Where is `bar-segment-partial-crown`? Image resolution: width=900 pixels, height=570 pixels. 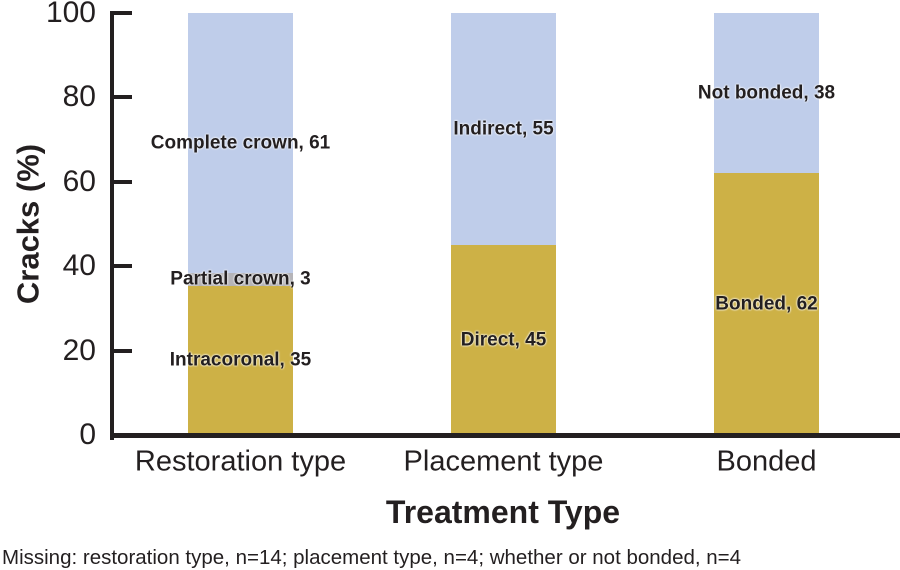 bar-segment-partial-crown is located at coordinates (240, 279).